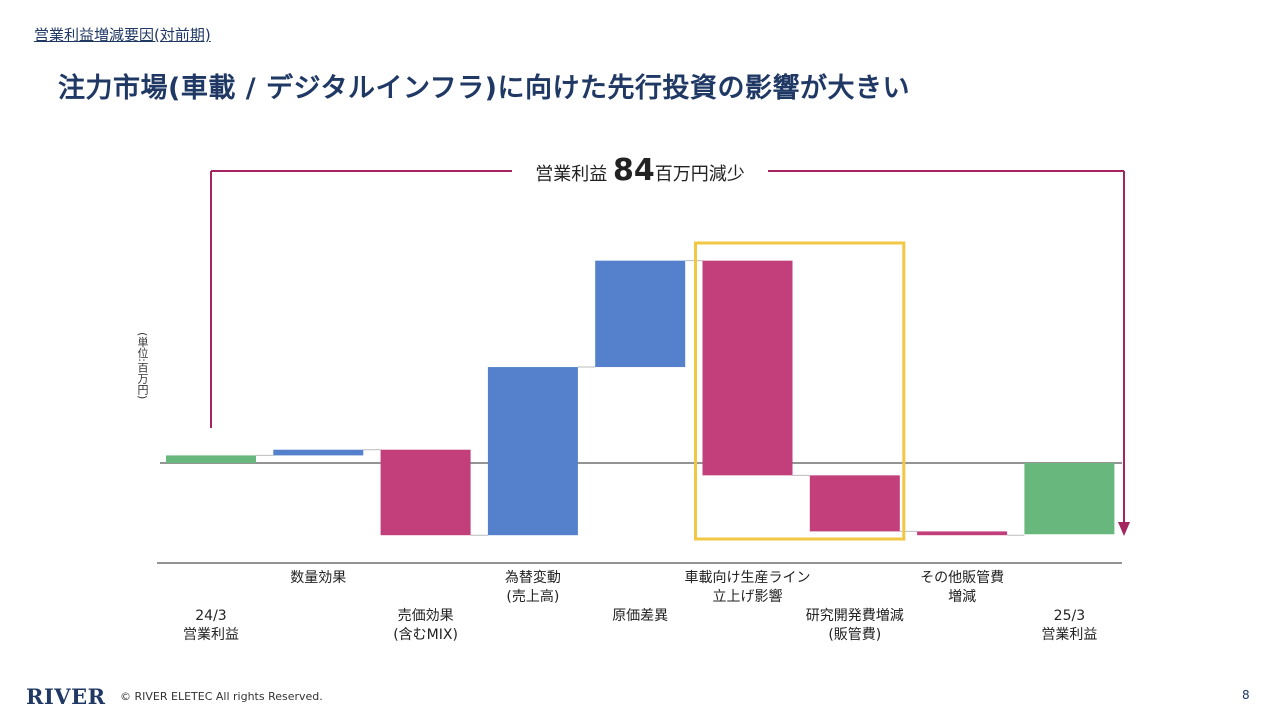 This screenshot has height=720, width=1280. What do you see at coordinates (1069, 625) in the screenshot?
I see `category-label: 25/3 営業利益` at bounding box center [1069, 625].